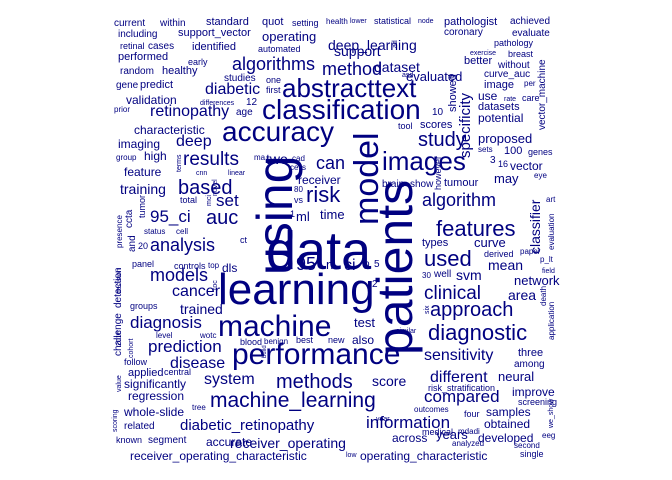 Image resolution: width=672 pixels, height=480 pixels. Describe the element at coordinates (349, 88) in the screenshot. I see `cloud-word-abstracttext: abstracttext` at that location.